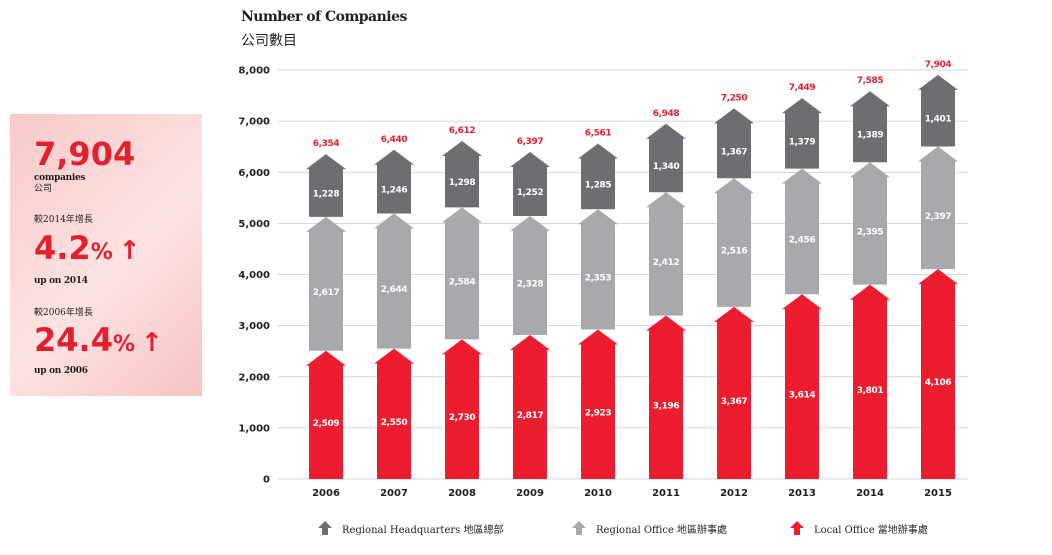  Describe the element at coordinates (530, 416) in the screenshot. I see `data-label: 2,817` at that location.